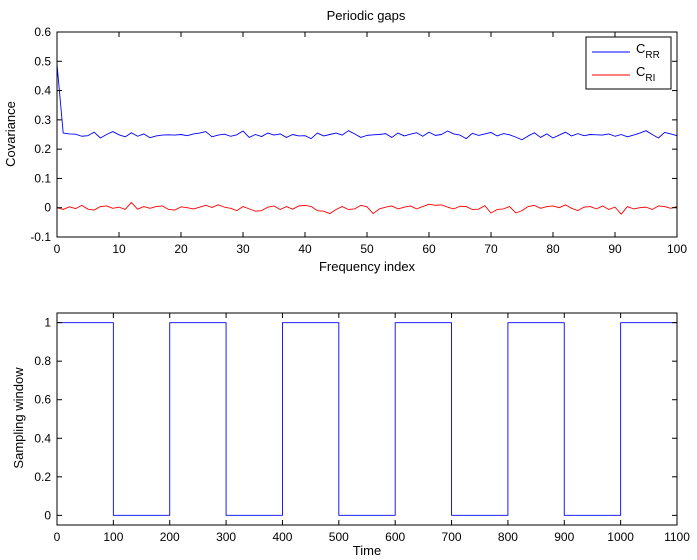 The height and width of the screenshot is (560, 697). Describe the element at coordinates (42, 61) in the screenshot. I see `y-tick-label: 0.5` at that location.